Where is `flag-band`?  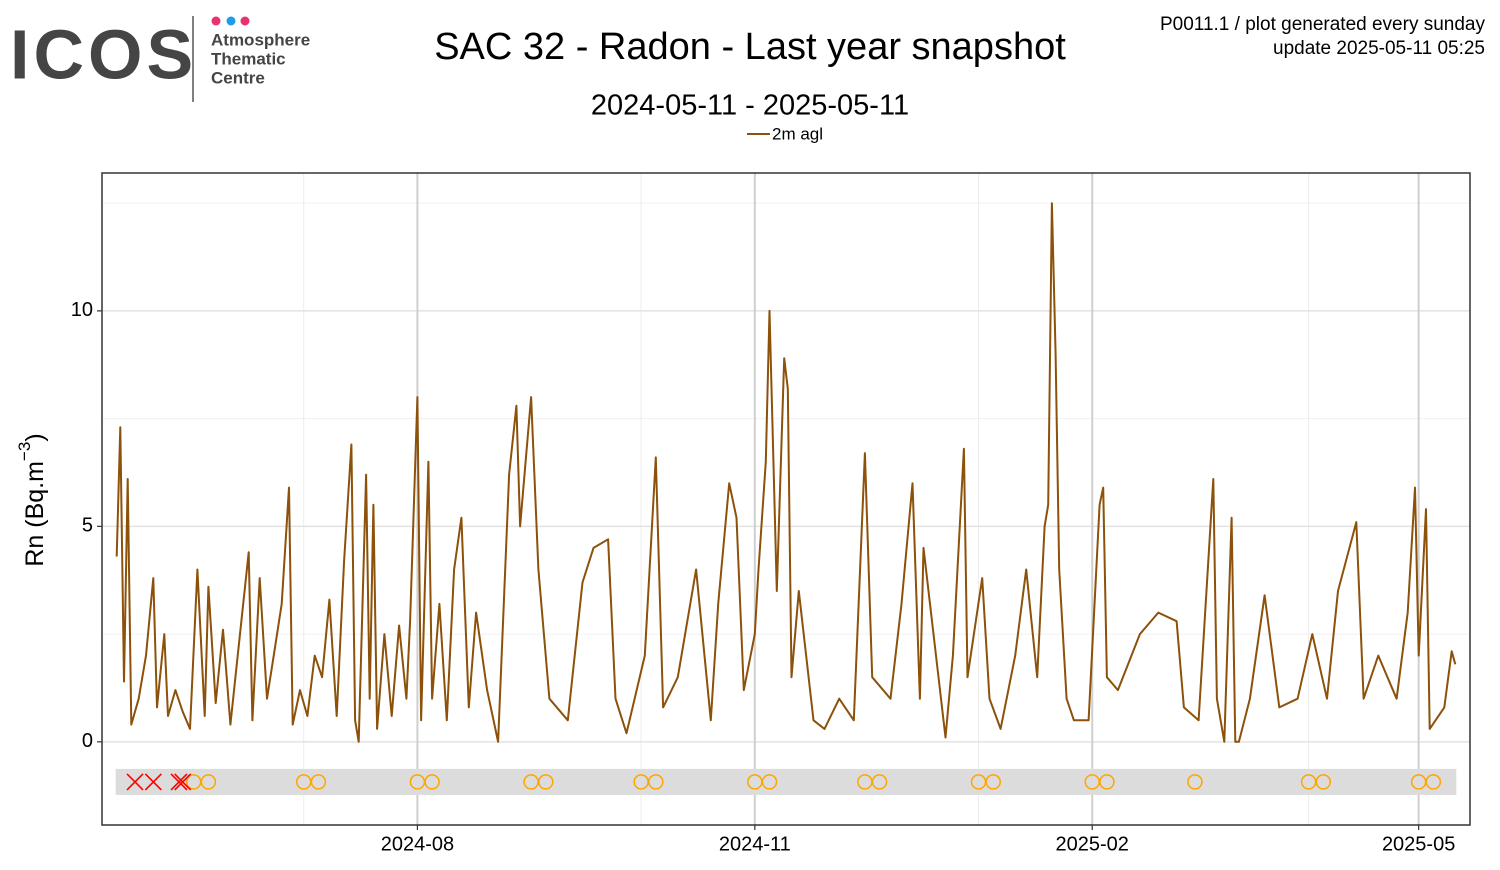 flag-band is located at coordinates (786, 781).